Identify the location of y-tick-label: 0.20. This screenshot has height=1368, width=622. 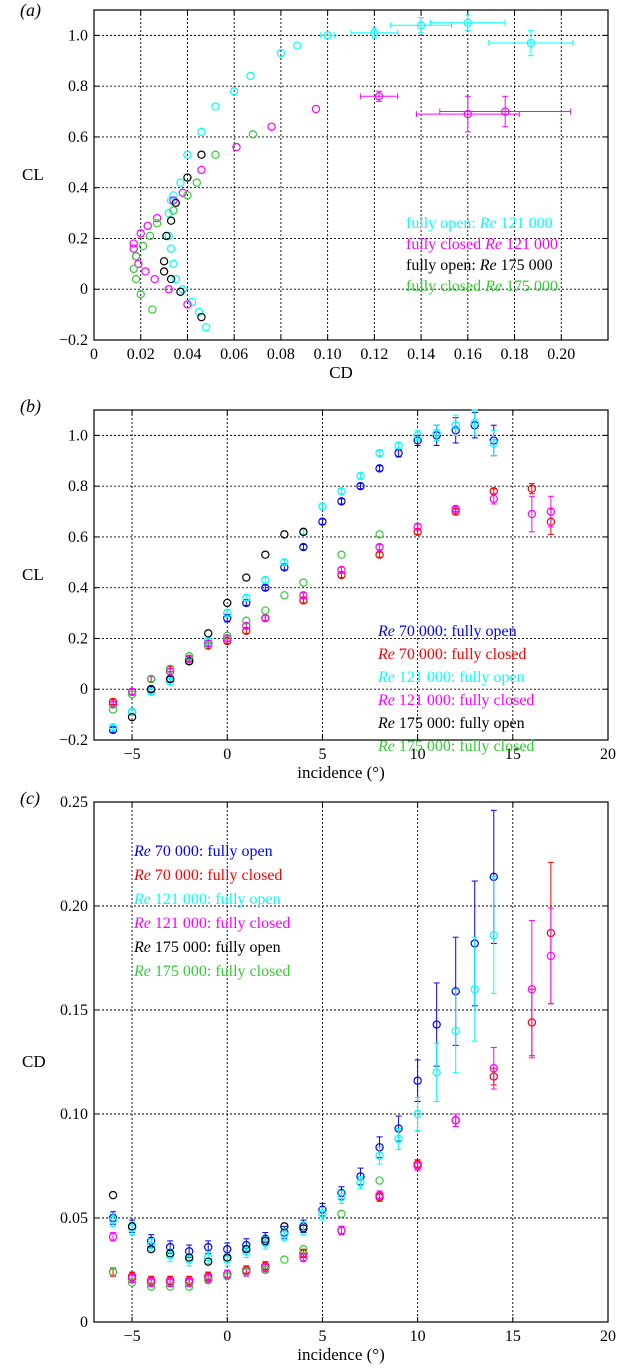
(74, 906).